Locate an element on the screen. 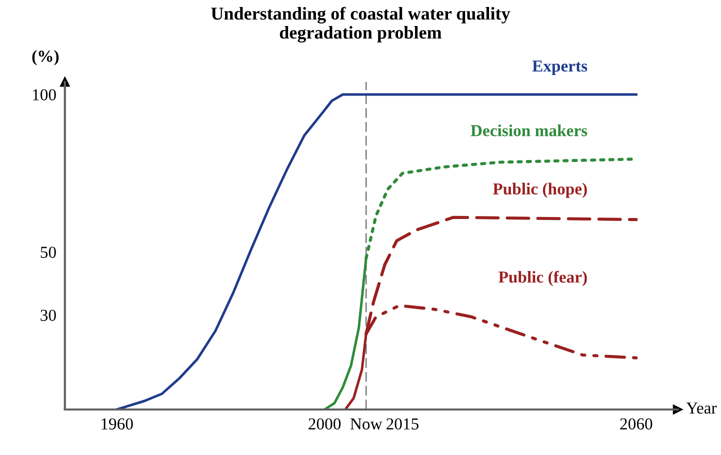 The image size is (721, 455). x-tick-label: 2000 is located at coordinates (324, 424).